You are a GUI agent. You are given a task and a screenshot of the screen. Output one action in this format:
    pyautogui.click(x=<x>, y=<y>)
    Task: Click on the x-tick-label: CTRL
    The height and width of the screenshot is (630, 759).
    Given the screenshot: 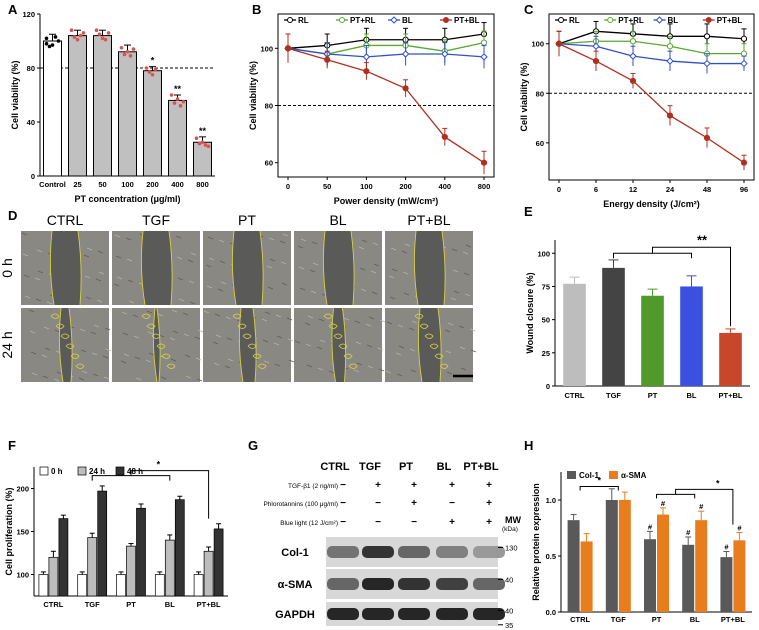 What is the action you would take?
    pyautogui.click(x=575, y=395)
    